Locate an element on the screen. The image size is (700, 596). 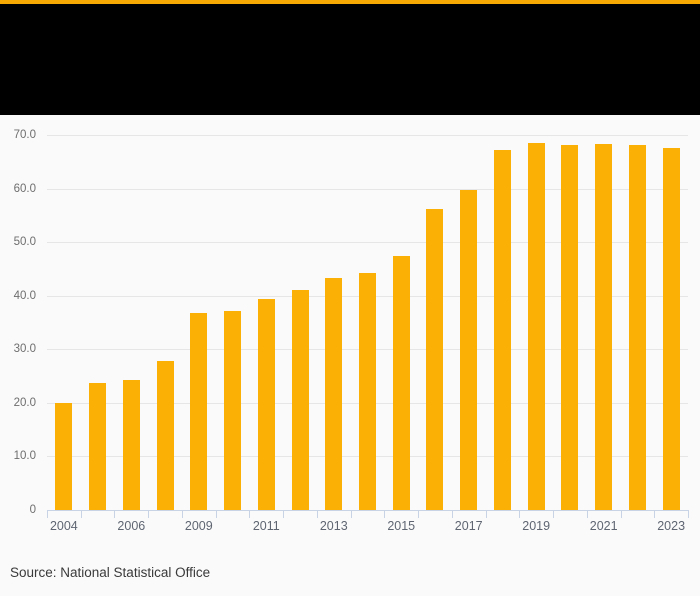
bar-2017 is located at coordinates (469, 349).